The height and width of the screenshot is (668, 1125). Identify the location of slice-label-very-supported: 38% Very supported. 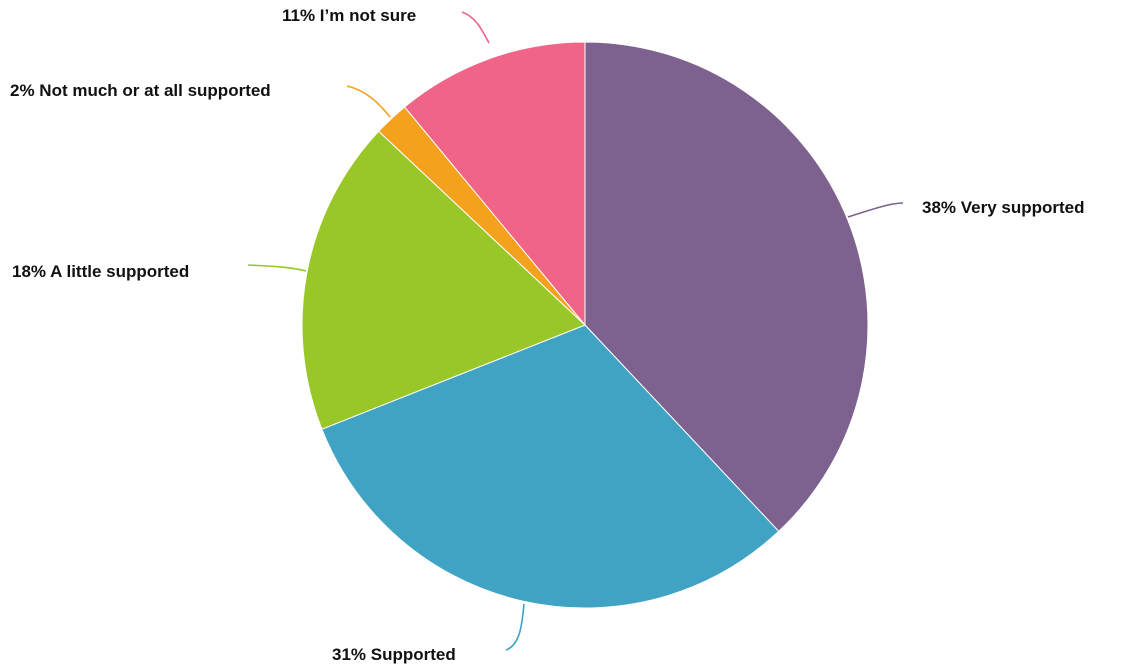
(1003, 207).